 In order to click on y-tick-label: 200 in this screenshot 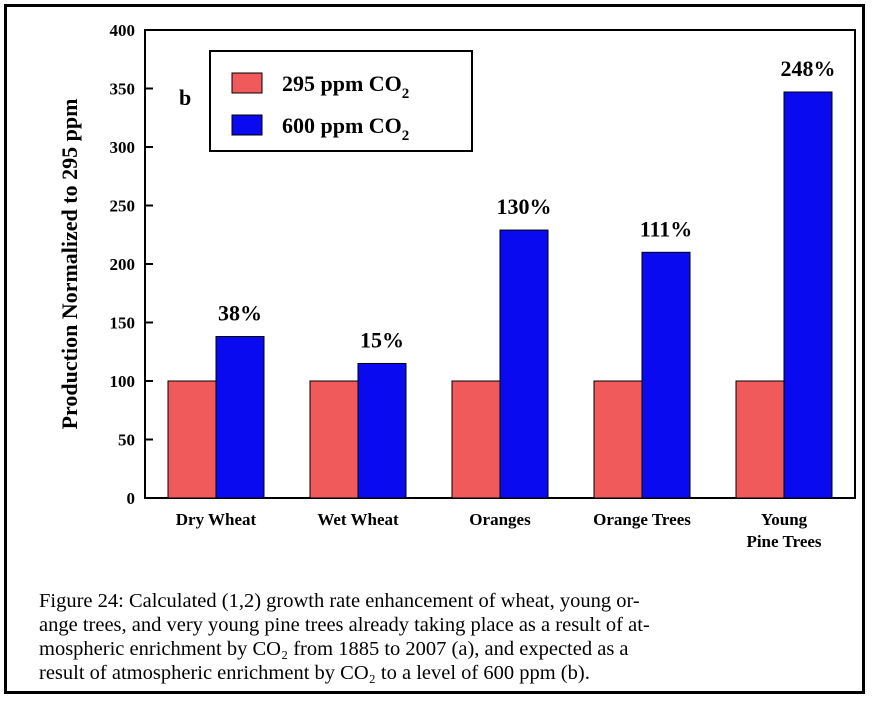, I will do `click(123, 264)`.